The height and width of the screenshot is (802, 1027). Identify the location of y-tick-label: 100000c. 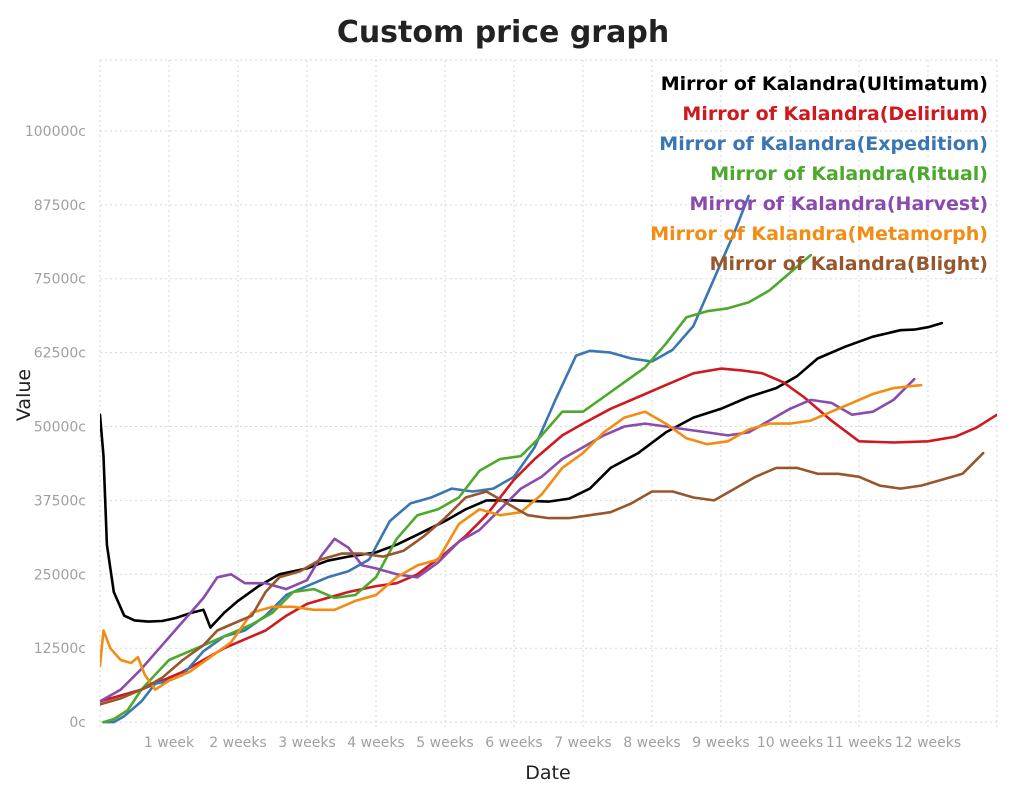
(55, 132).